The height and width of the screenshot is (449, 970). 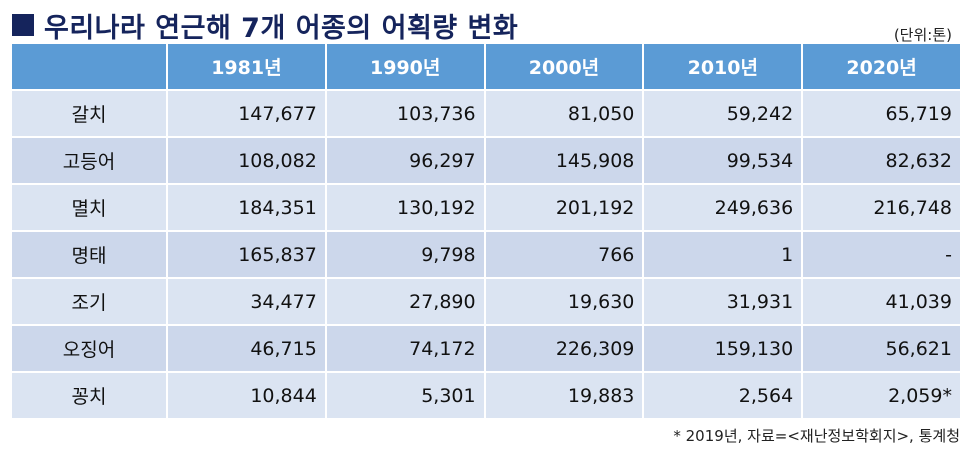 What do you see at coordinates (881, 66) in the screenshot?
I see `header-2020: 2020년` at bounding box center [881, 66].